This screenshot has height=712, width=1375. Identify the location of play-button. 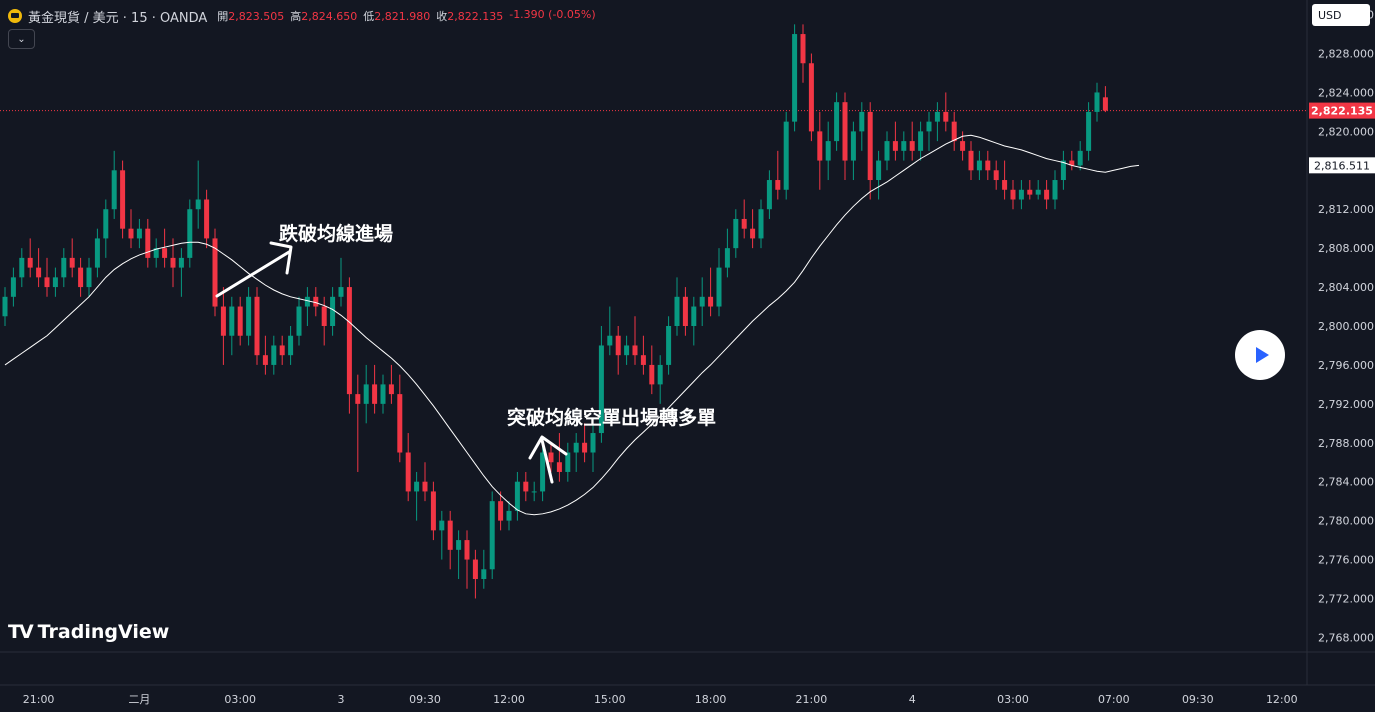
(1260, 355).